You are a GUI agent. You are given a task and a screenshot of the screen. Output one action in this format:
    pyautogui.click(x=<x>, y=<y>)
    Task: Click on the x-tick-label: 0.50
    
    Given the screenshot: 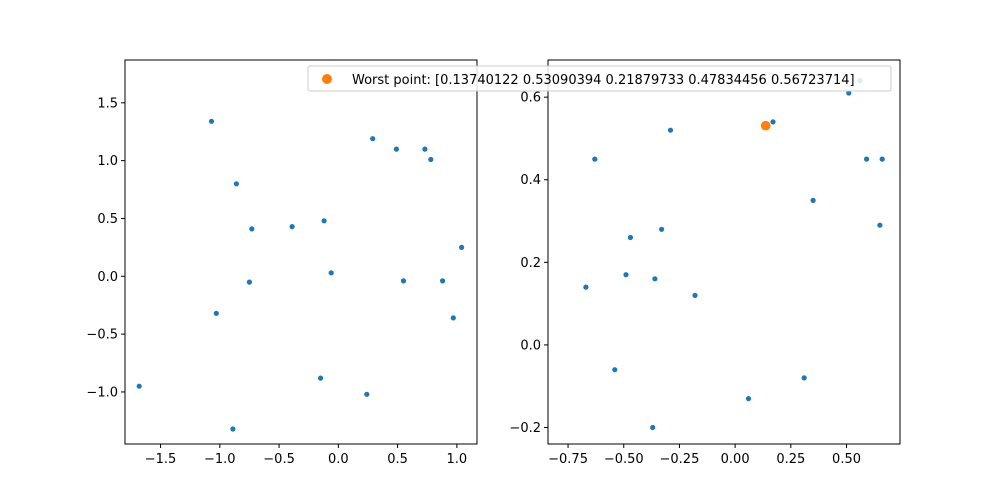 What is the action you would take?
    pyautogui.click(x=846, y=459)
    